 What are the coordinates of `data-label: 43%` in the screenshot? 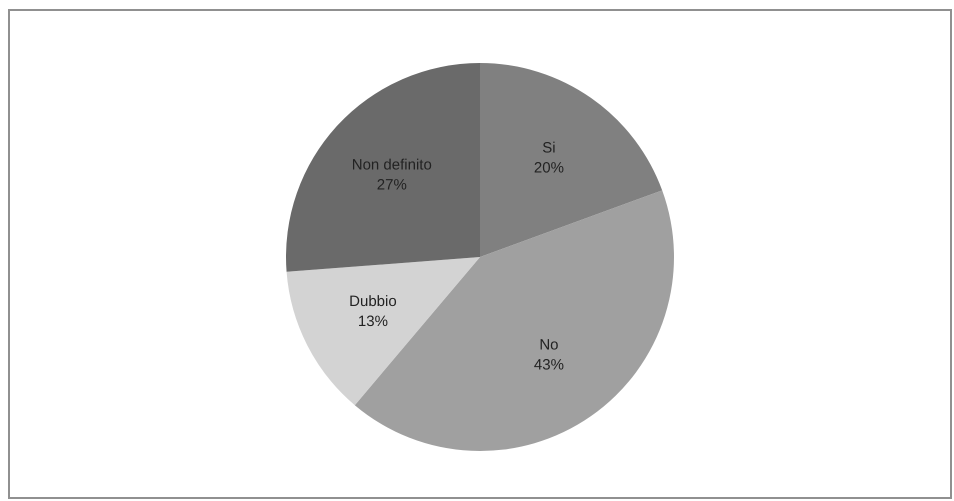 It's located at (549, 365).